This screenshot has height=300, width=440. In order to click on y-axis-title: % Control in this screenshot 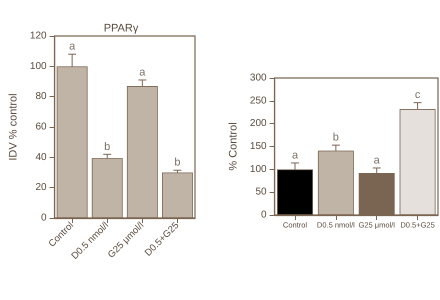, I will do `click(234, 146)`.